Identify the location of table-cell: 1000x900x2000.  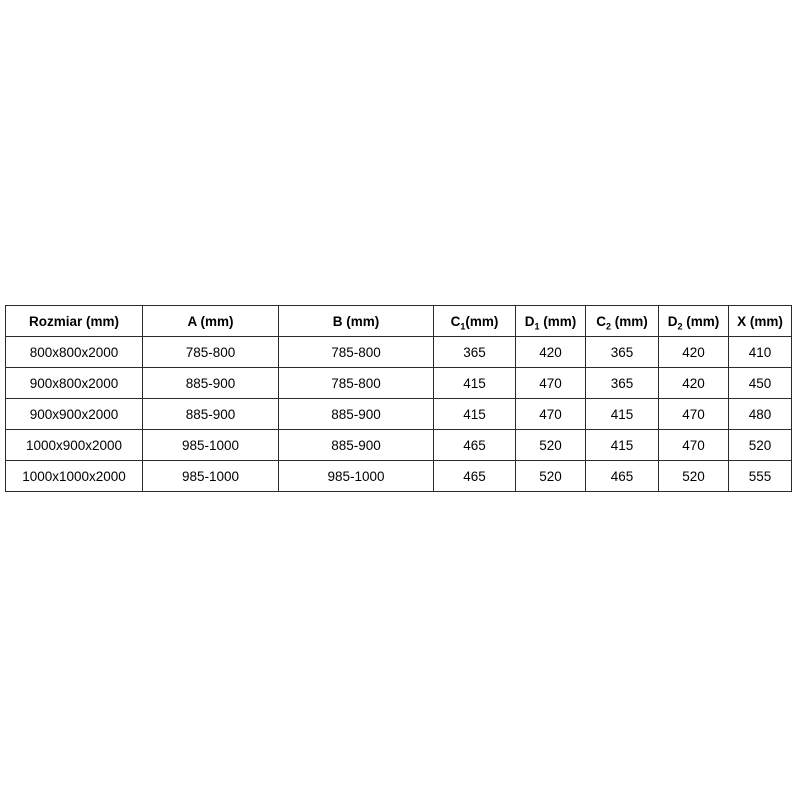
(74, 445).